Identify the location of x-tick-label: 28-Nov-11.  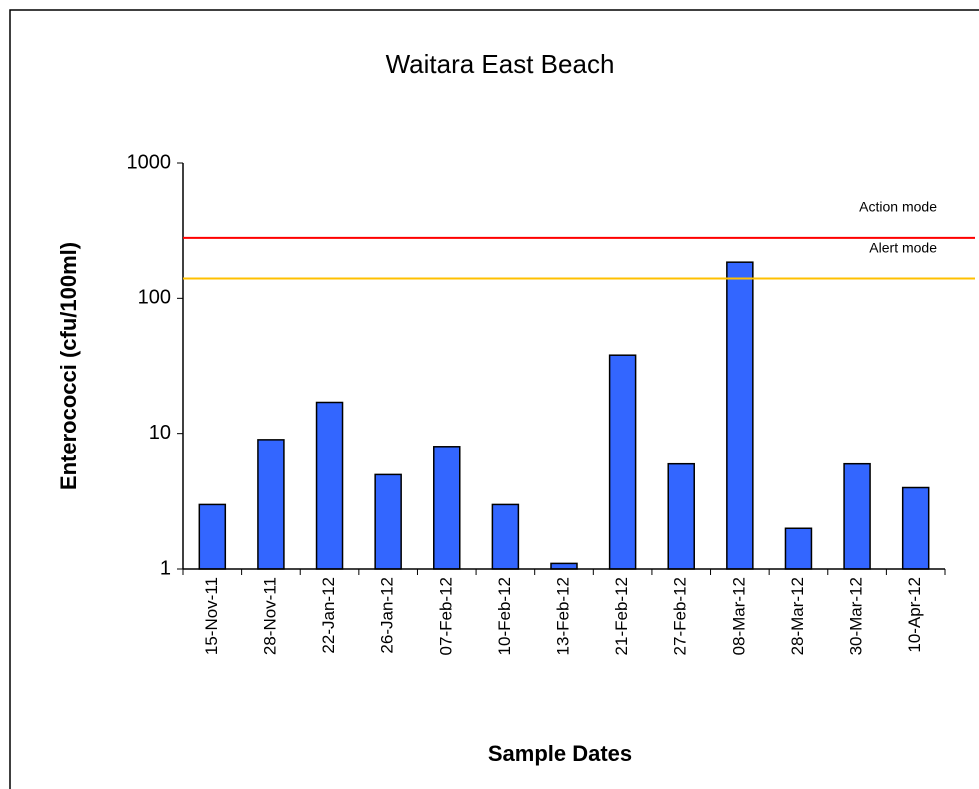
(269, 616).